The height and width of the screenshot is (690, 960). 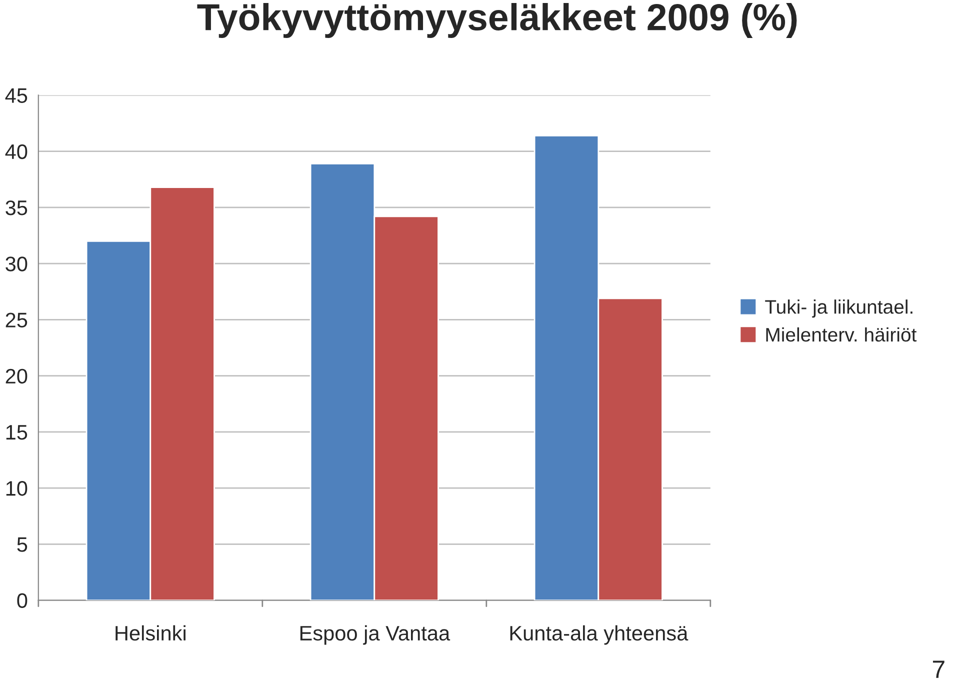 What do you see at coordinates (841, 334) in the screenshot?
I see `legend-label: Mielenterv. häiriöt` at bounding box center [841, 334].